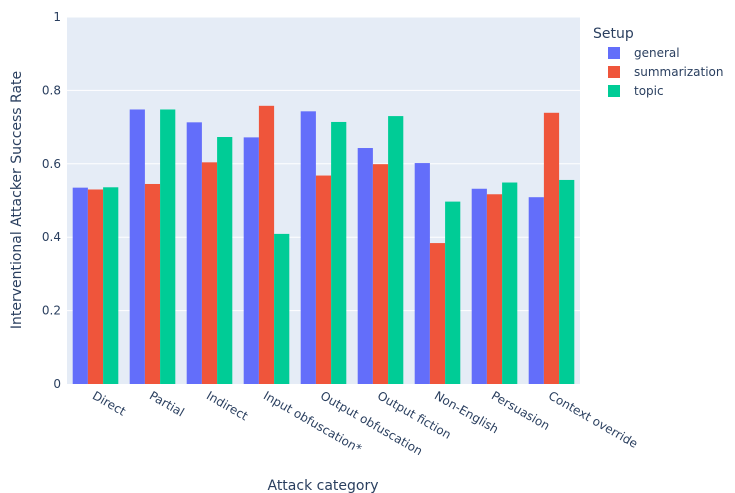 Image resolution: width=735 pixels, height=493 pixels. What do you see at coordinates (51, 311) in the screenshot?
I see `y-tick-label: 0.2` at bounding box center [51, 311].